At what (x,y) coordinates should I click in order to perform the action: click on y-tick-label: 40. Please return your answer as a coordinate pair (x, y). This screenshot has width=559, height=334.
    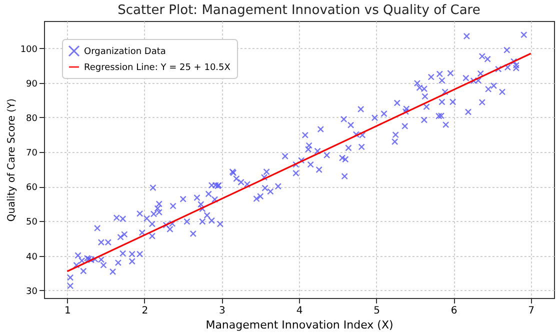
    Looking at the image, I should click on (32, 257).